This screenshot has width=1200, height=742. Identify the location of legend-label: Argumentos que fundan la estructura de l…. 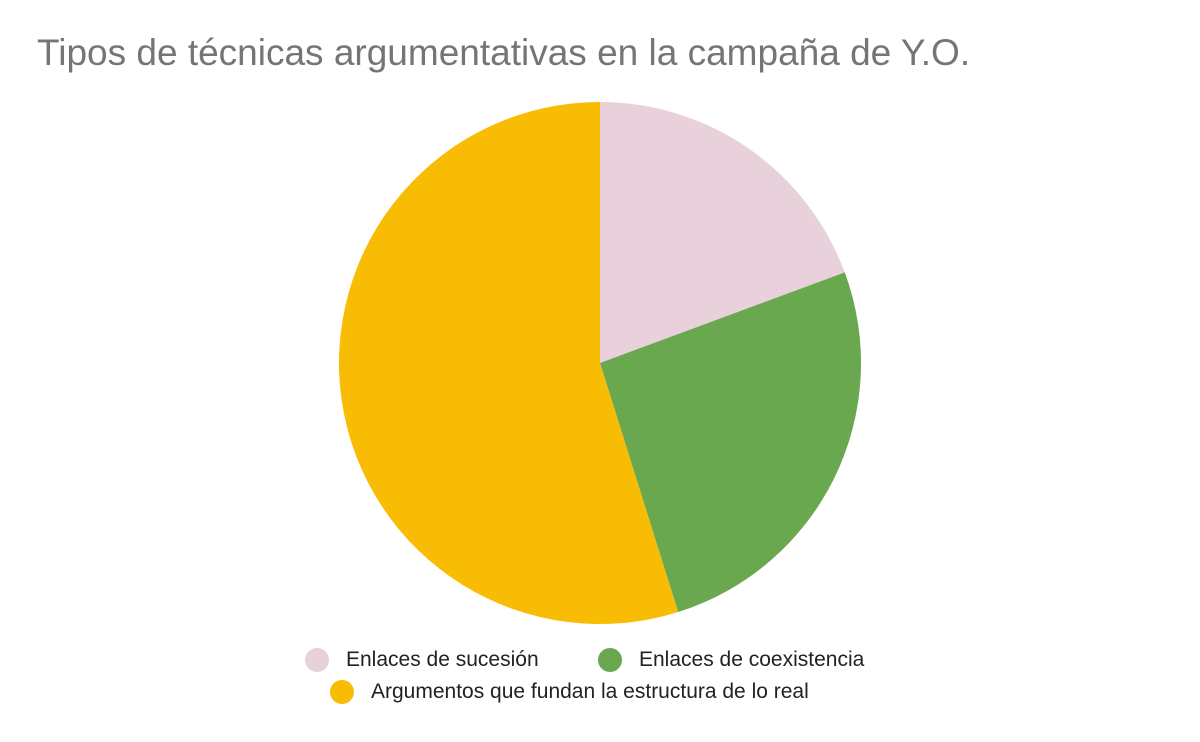
(590, 691).